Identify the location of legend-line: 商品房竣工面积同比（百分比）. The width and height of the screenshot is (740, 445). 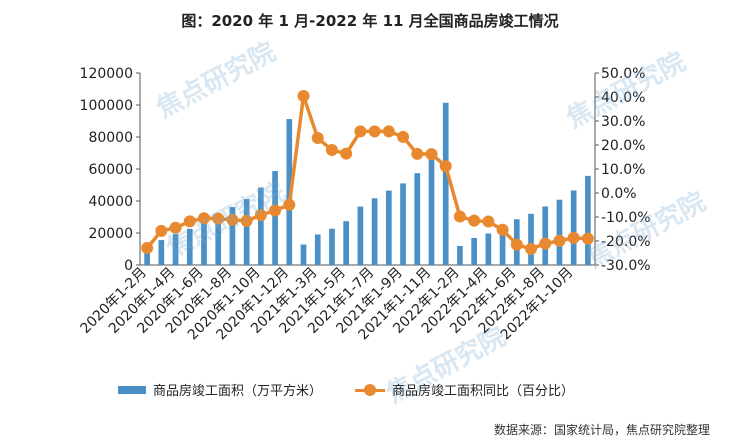
(464, 389).